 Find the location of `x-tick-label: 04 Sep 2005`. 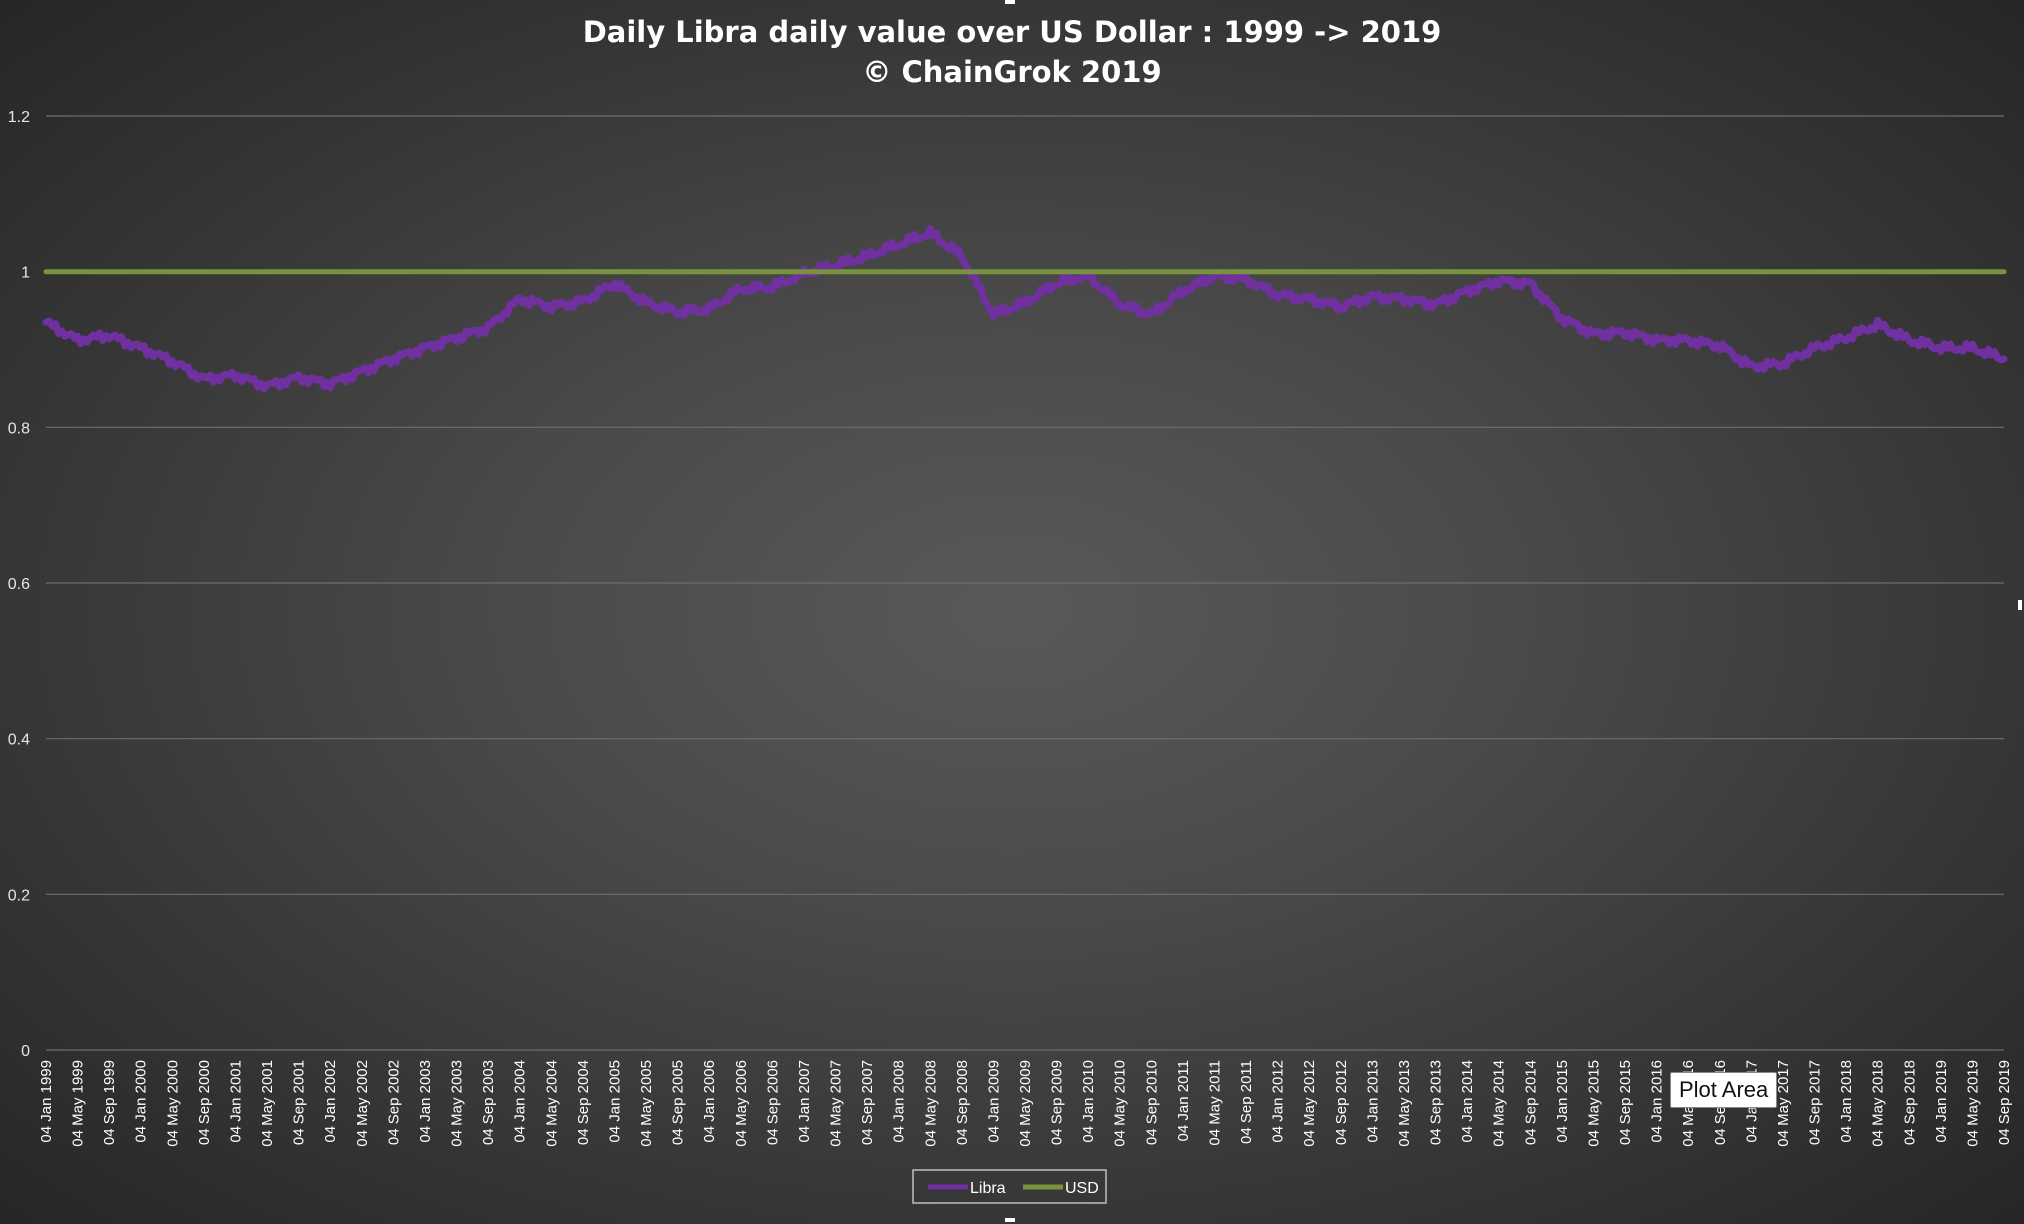

x-tick-label: 04 Sep 2005 is located at coordinates (678, 1102).